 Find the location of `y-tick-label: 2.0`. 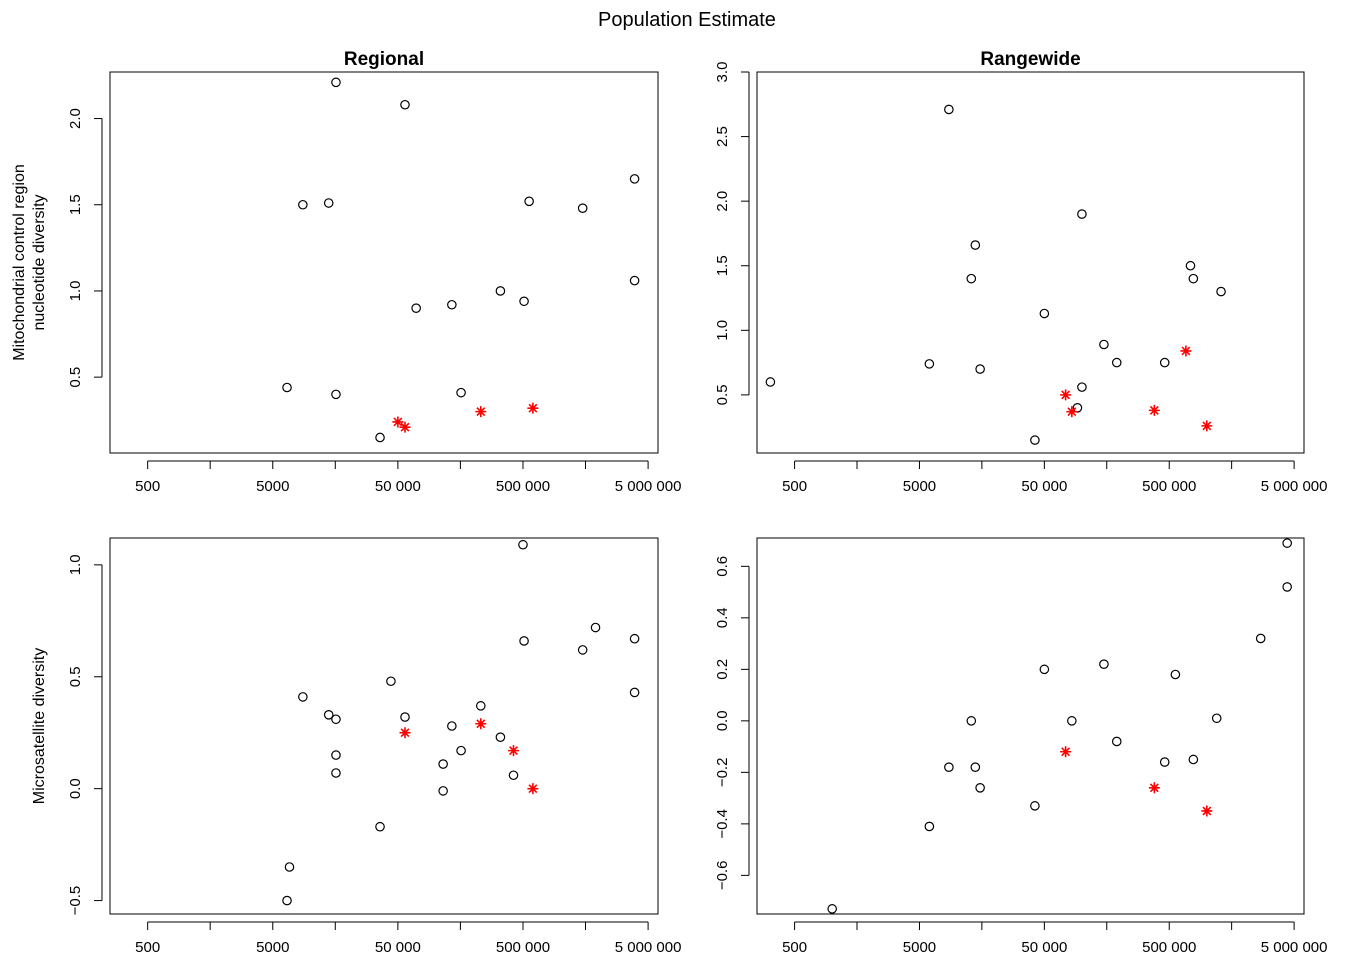

y-tick-label: 2.0 is located at coordinates (722, 201).